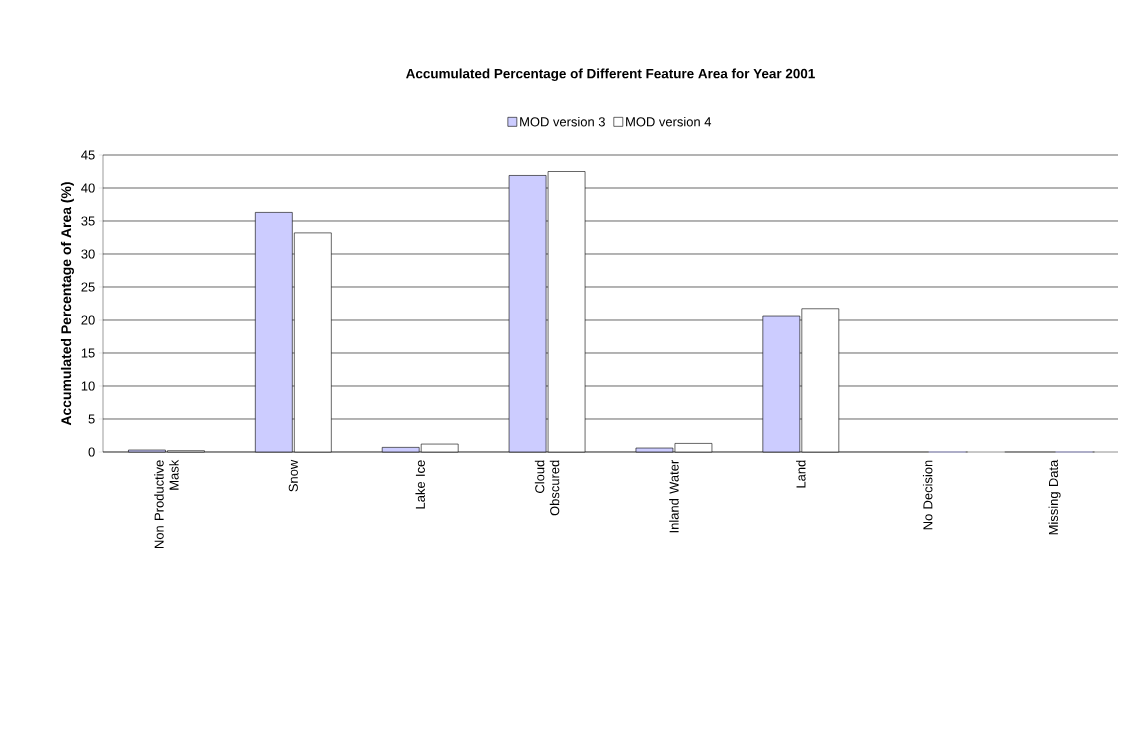 This screenshot has width=1132, height=734. What do you see at coordinates (88, 155) in the screenshot?
I see `y-tick-label: 45` at bounding box center [88, 155].